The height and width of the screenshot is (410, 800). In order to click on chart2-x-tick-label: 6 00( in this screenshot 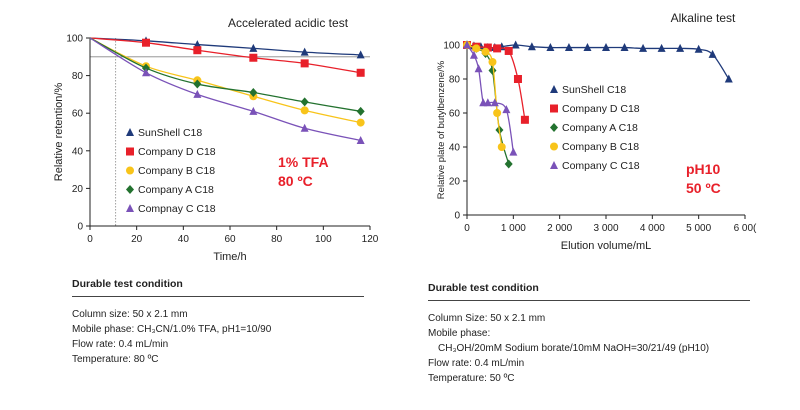, I will do `click(745, 228)`.